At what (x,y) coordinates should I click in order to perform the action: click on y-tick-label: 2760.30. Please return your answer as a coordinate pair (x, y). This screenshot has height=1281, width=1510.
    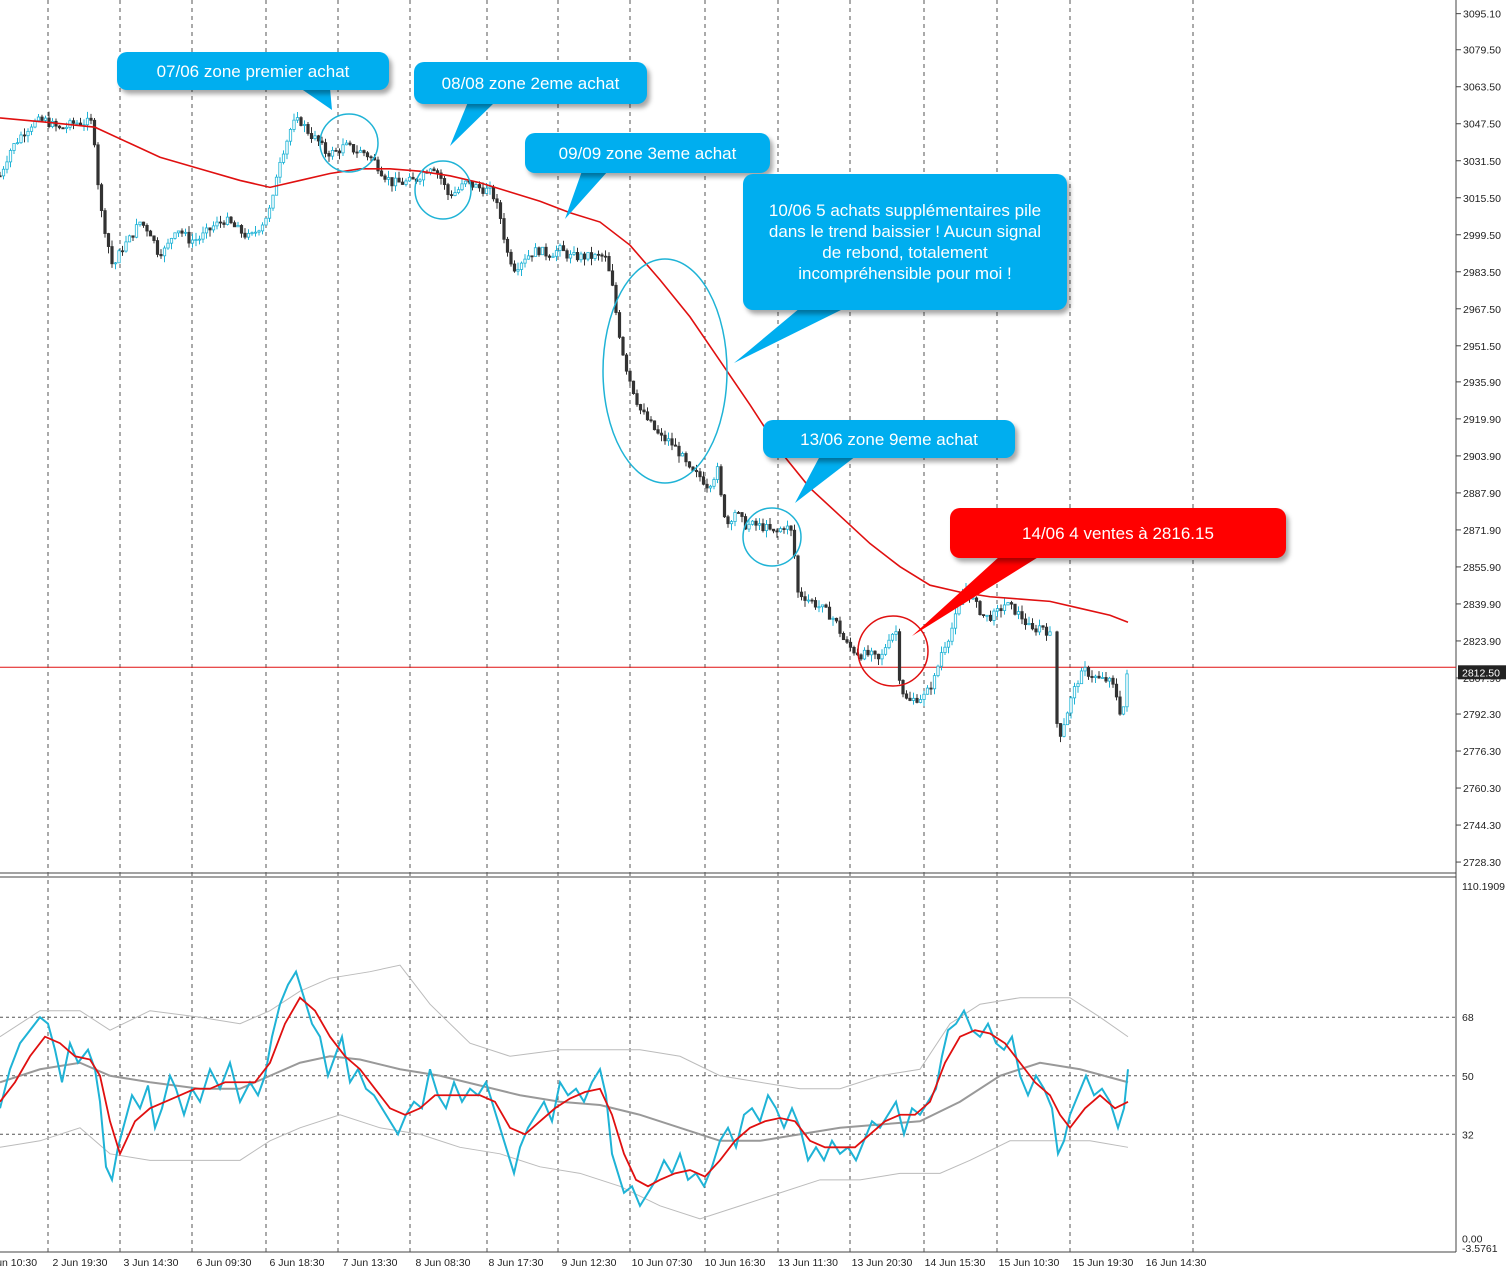
    Looking at the image, I should click on (1482, 789).